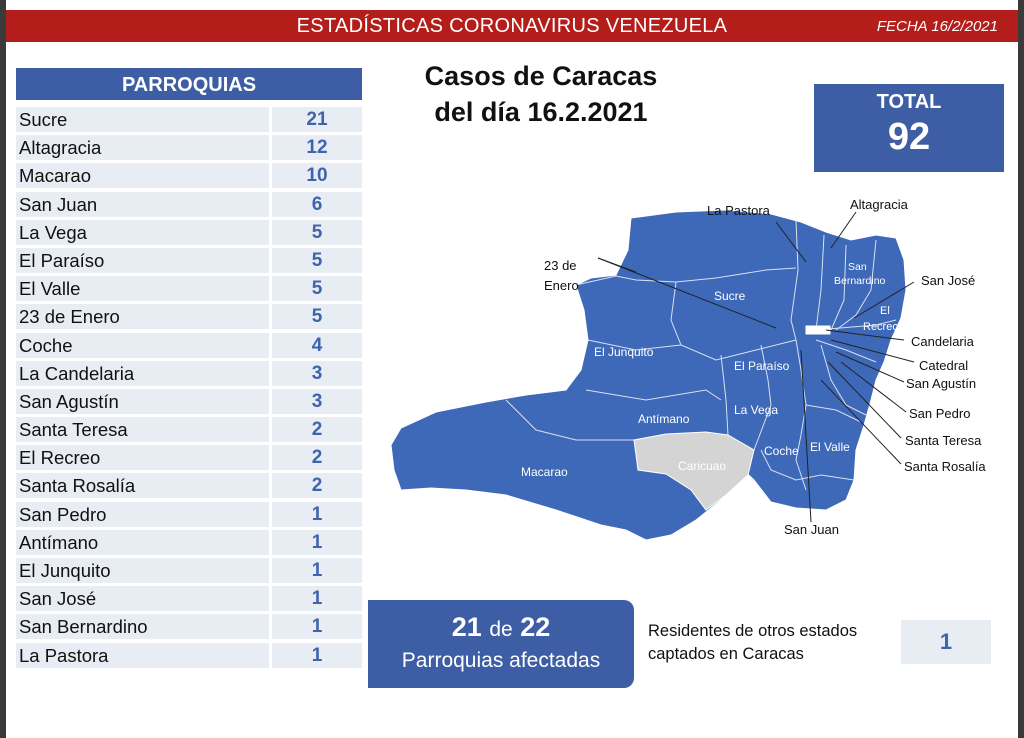  I want to click on table-row: El Paraíso 5, so click(189, 261).